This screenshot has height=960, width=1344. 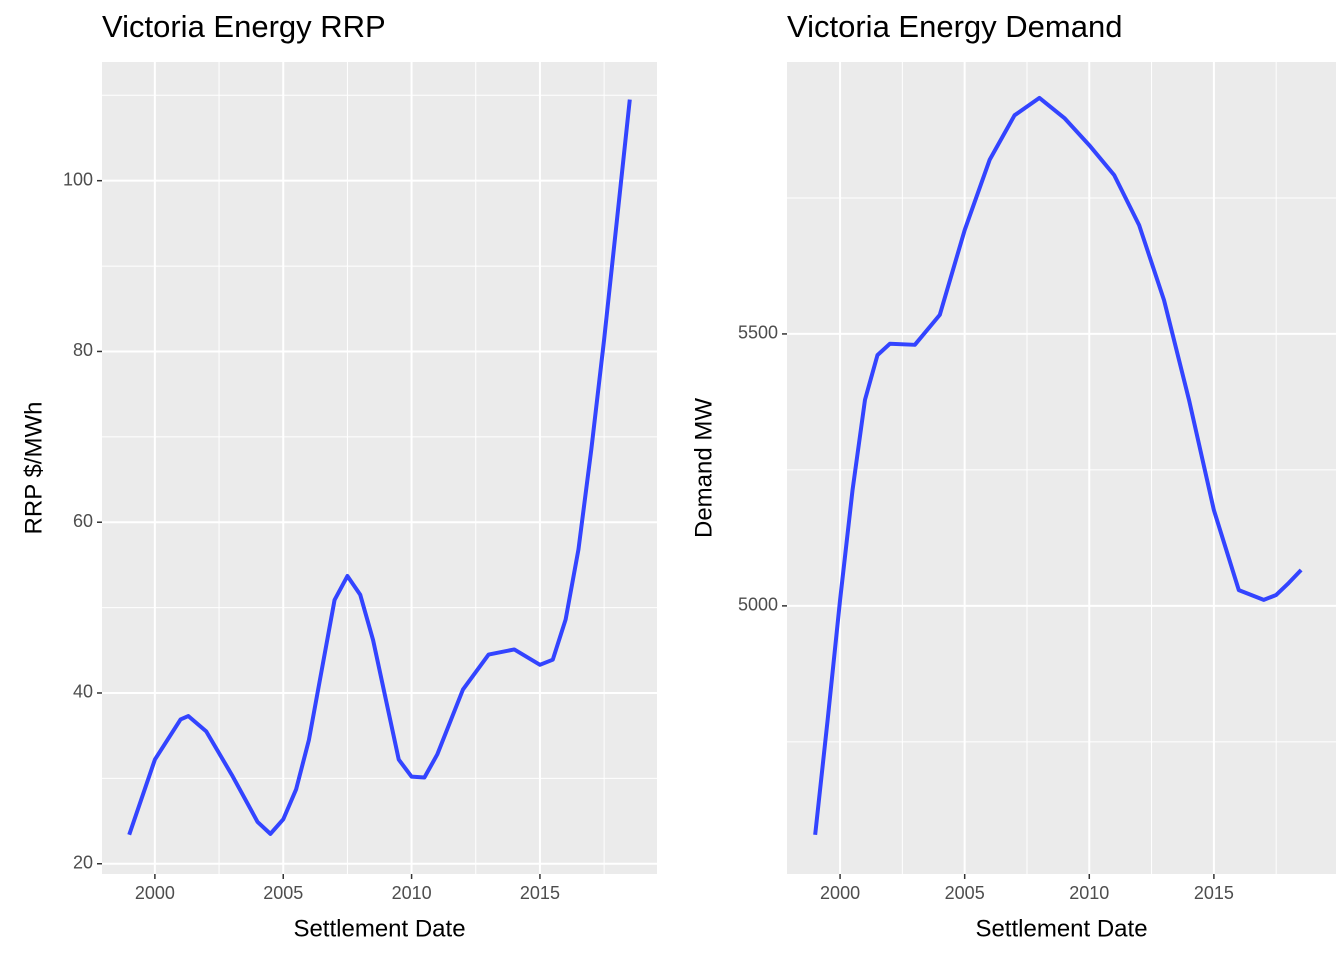 I want to click on y-tick-label: 5500, so click(x=758, y=333).